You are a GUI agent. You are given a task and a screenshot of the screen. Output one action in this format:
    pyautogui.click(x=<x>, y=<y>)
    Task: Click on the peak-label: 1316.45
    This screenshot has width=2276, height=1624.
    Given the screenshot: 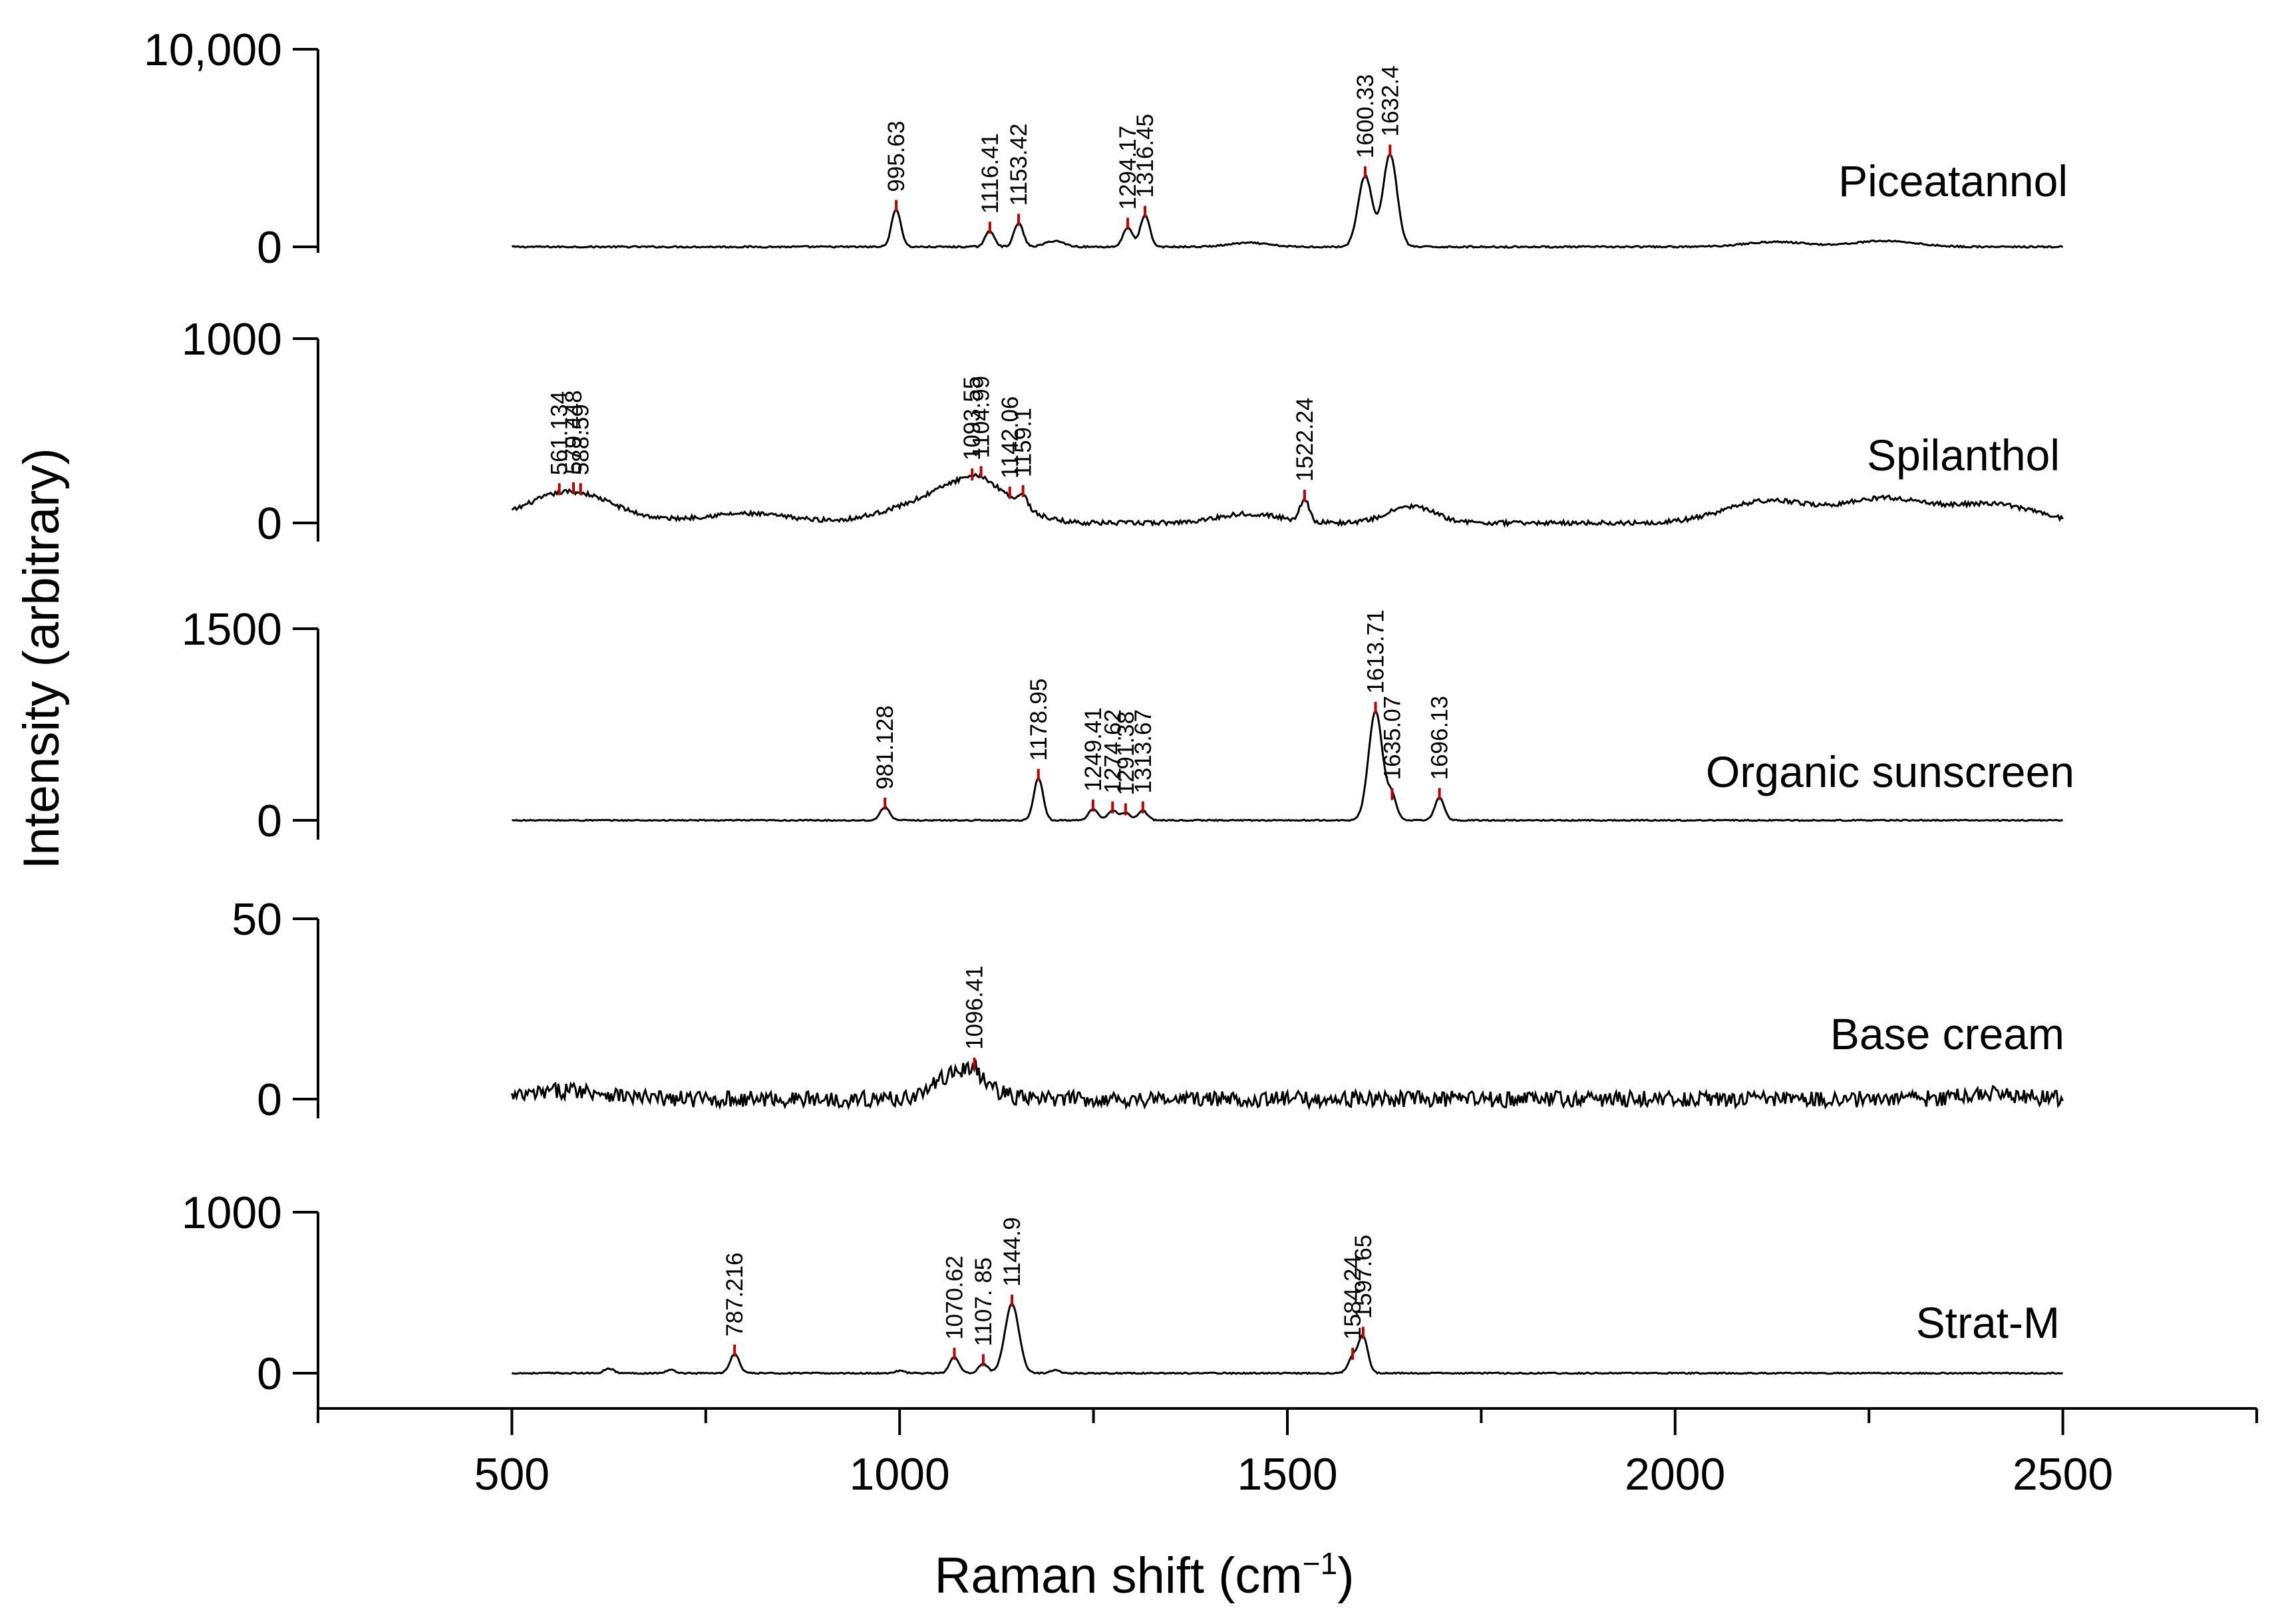 What is the action you would take?
    pyautogui.click(x=1145, y=156)
    